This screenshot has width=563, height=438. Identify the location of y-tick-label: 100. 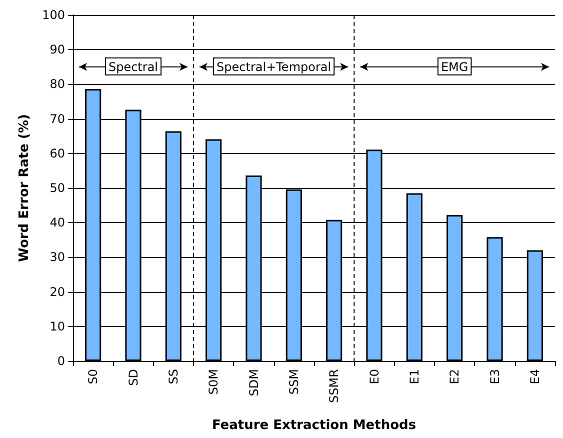
(53, 15).